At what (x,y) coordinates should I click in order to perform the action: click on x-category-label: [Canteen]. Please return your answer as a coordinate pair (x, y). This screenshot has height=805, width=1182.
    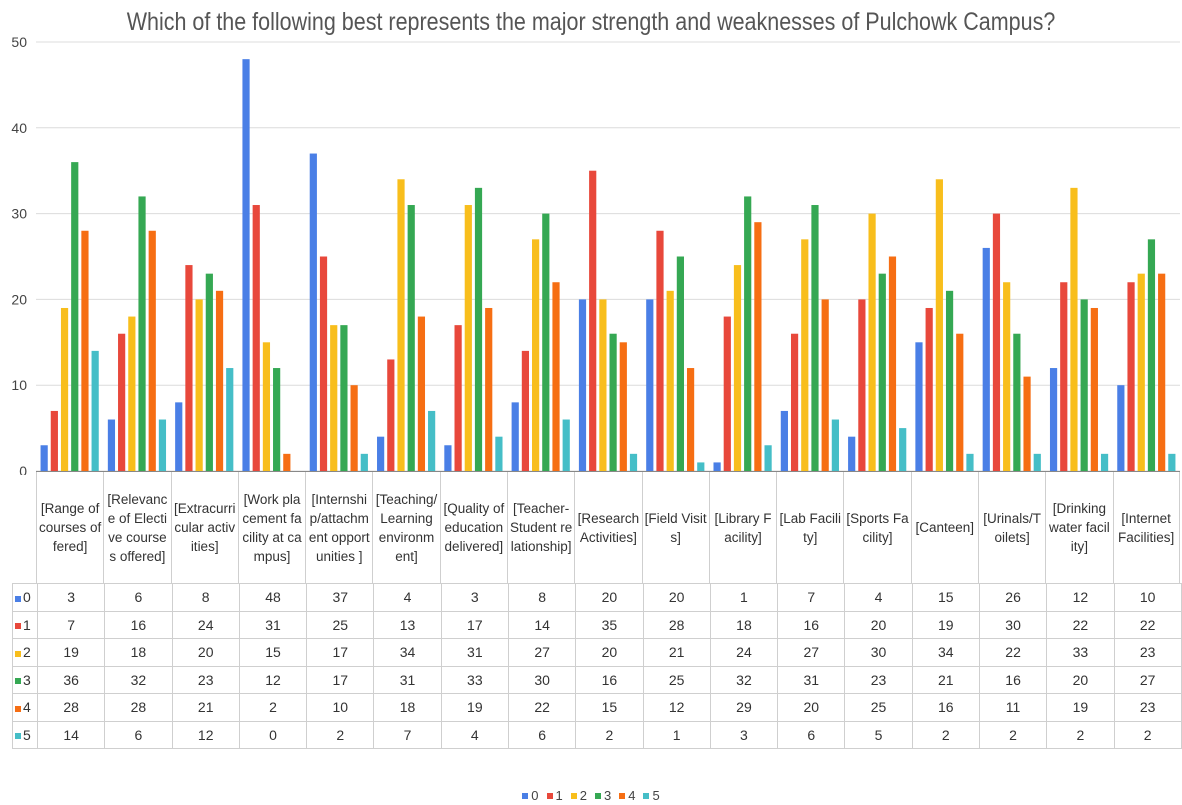
    Looking at the image, I should click on (944, 527).